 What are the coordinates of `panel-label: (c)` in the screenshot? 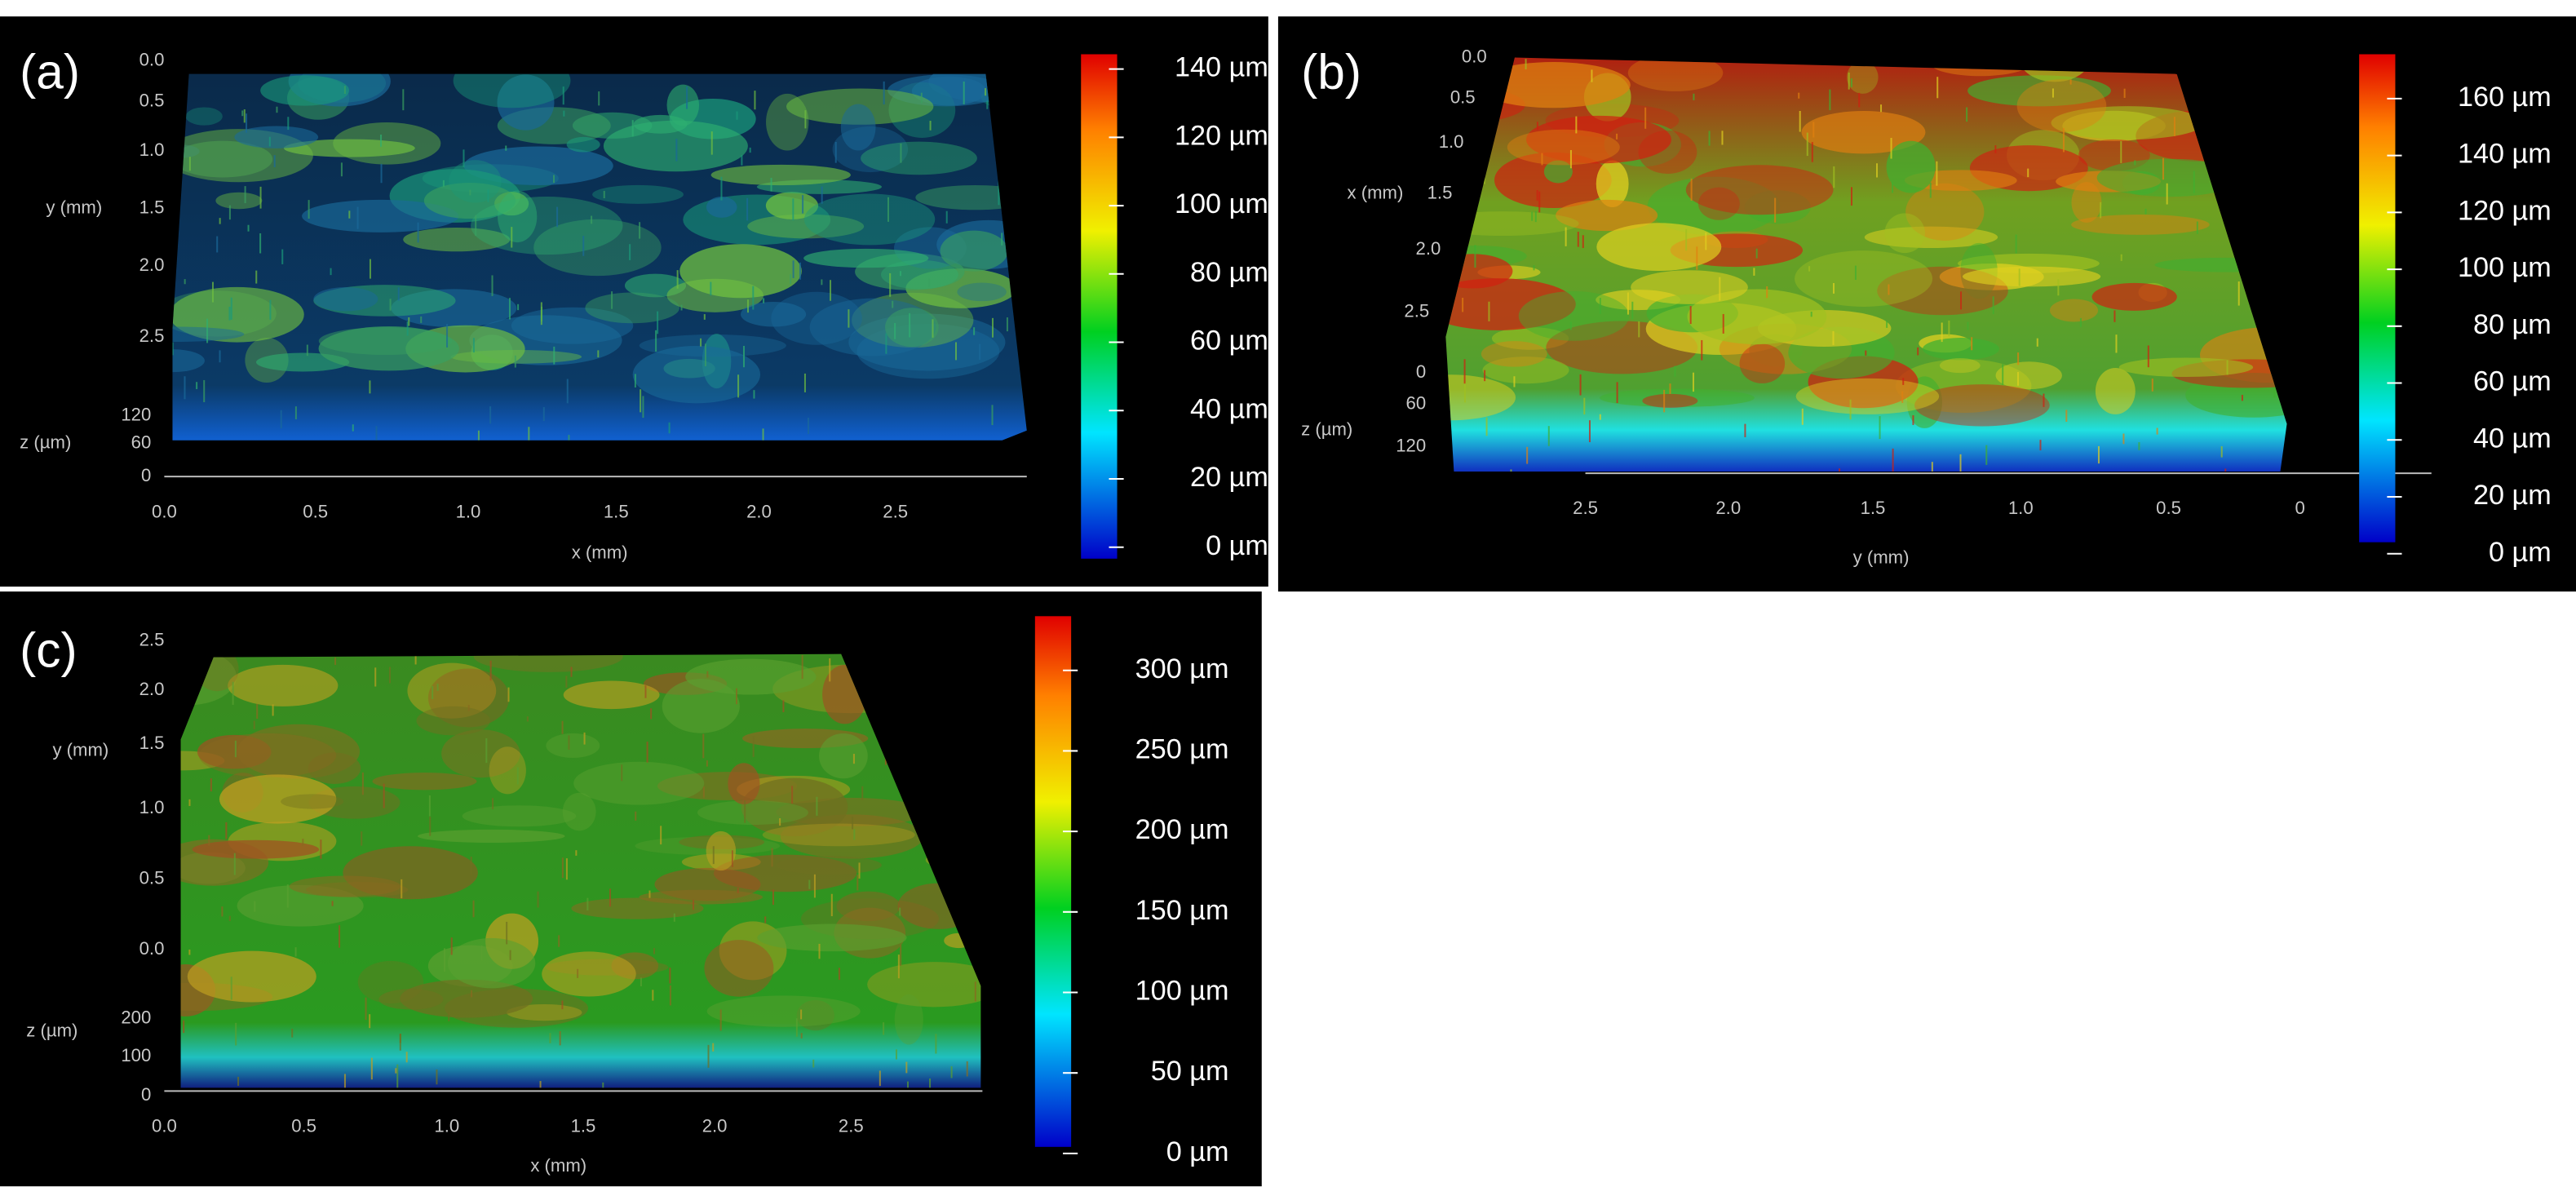 It's located at (48, 650).